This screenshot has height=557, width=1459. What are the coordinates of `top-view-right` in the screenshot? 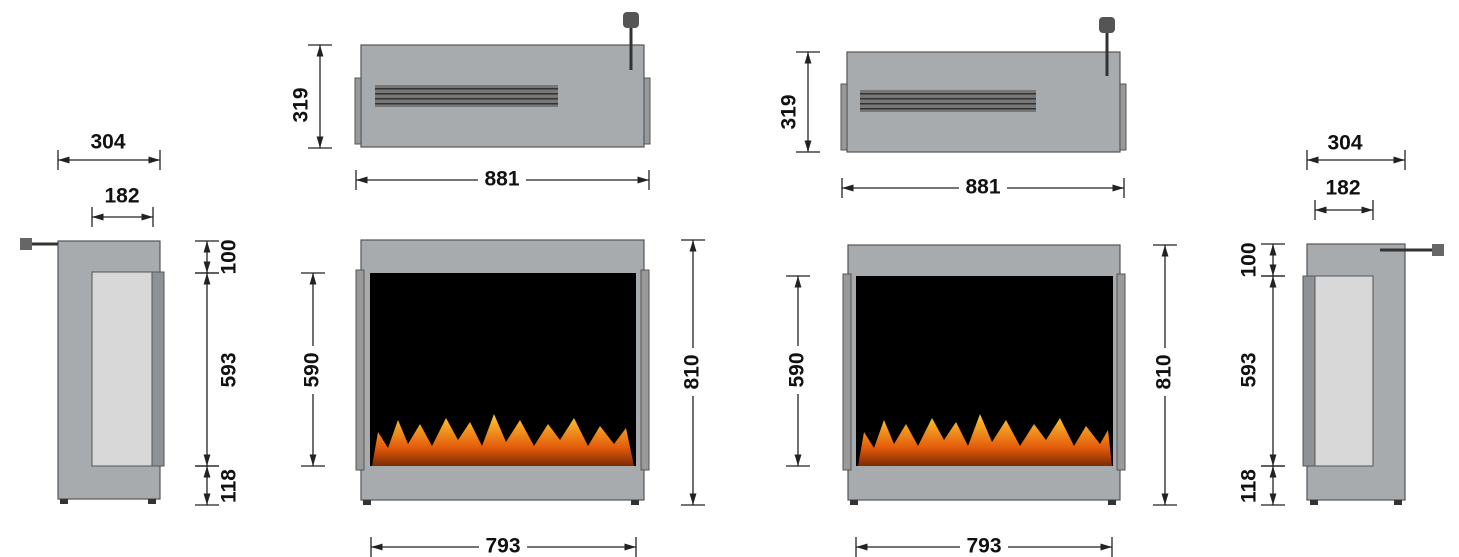 It's located at (983, 85).